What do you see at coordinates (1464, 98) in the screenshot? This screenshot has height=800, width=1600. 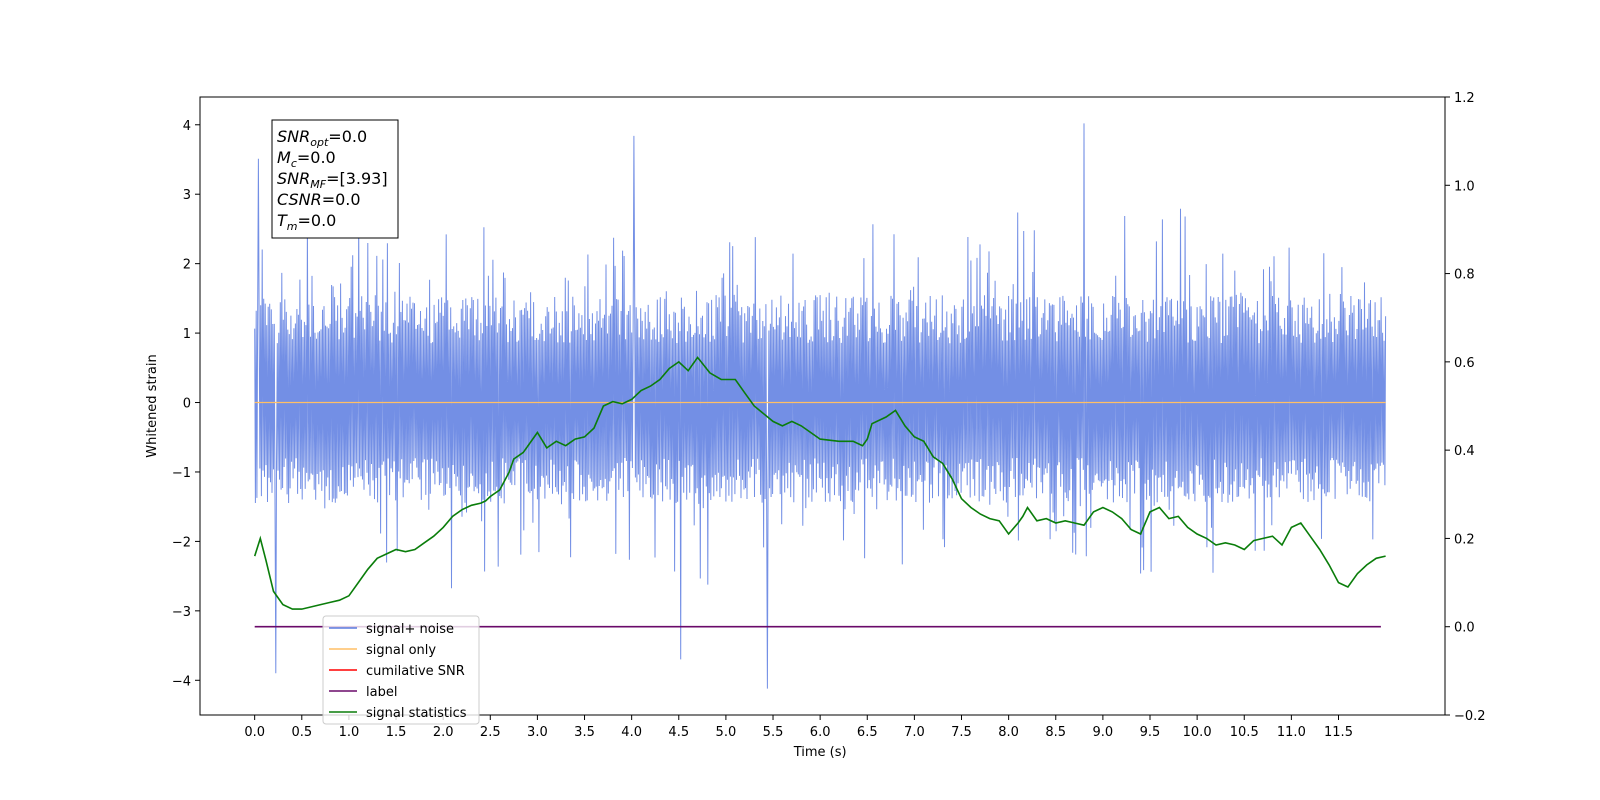 I see `y2-tick-label: 1.2` at bounding box center [1464, 98].